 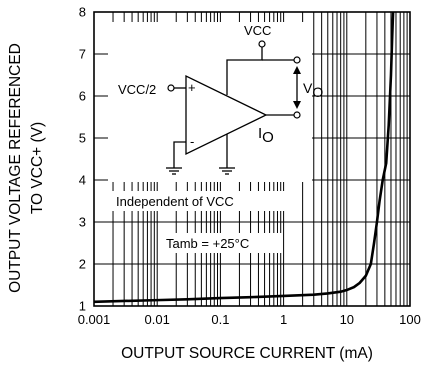 What do you see at coordinates (82, 180) in the screenshot?
I see `y-tick-label: 4` at bounding box center [82, 180].